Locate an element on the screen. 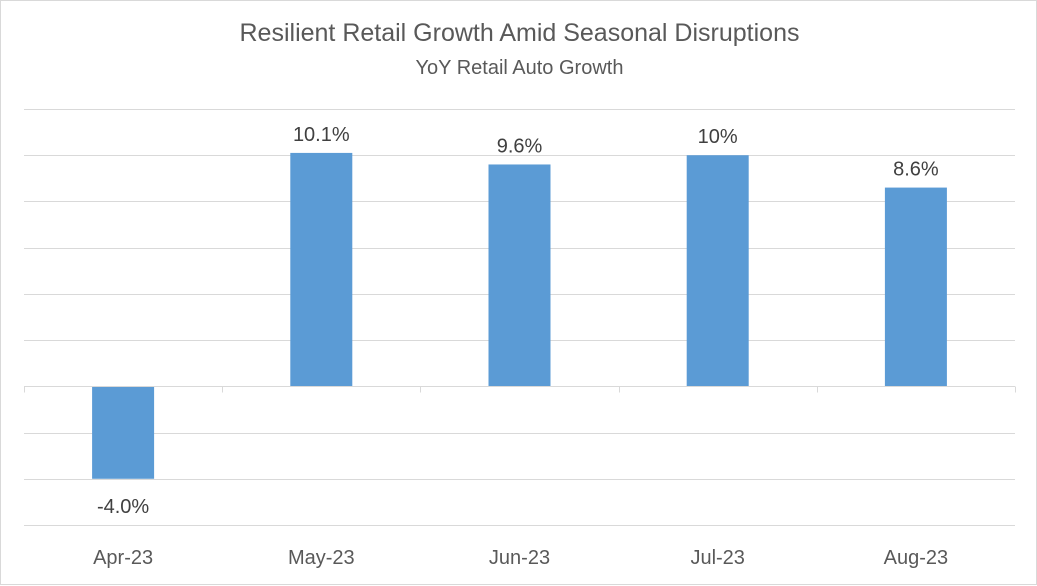 This screenshot has height=586, width=1037. data-label: 10.1% is located at coordinates (321, 135).